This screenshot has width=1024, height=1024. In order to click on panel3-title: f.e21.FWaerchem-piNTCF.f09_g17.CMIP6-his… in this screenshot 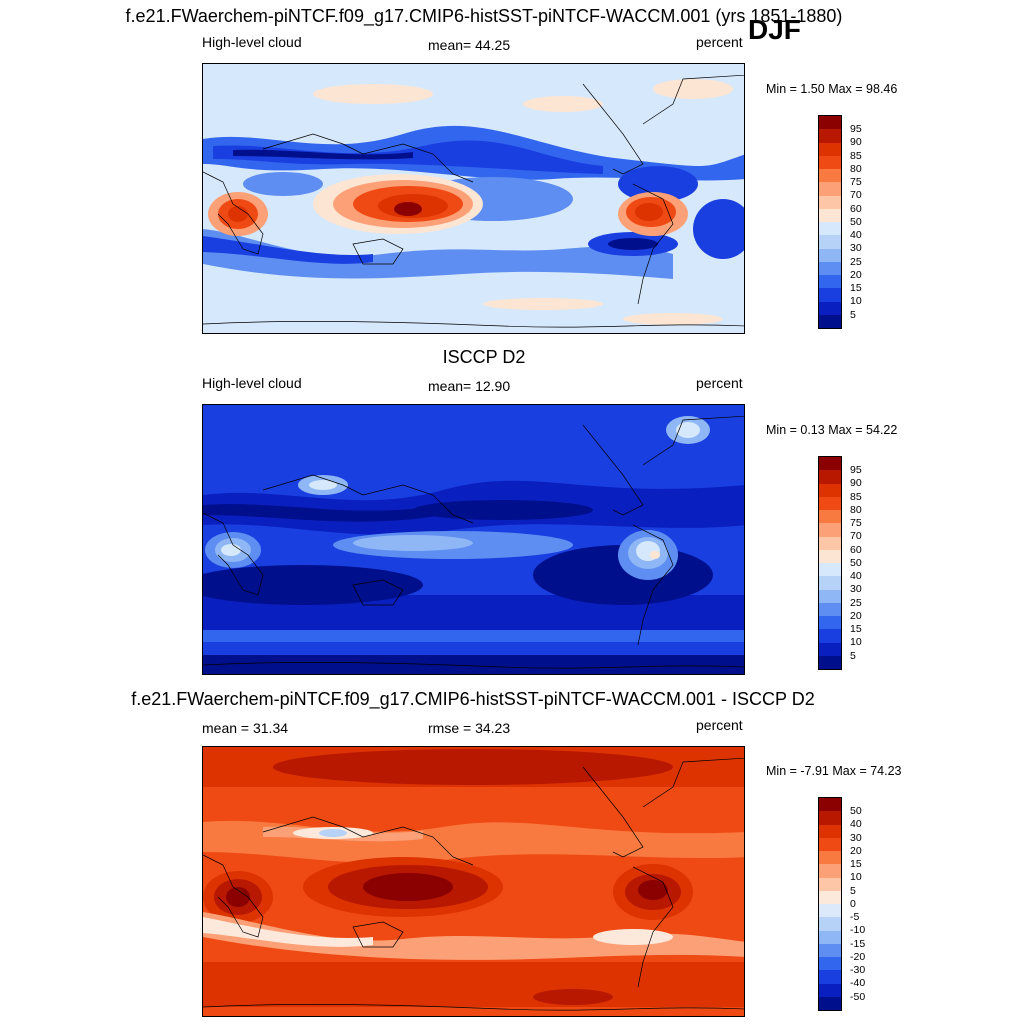, I will do `click(473, 699)`.